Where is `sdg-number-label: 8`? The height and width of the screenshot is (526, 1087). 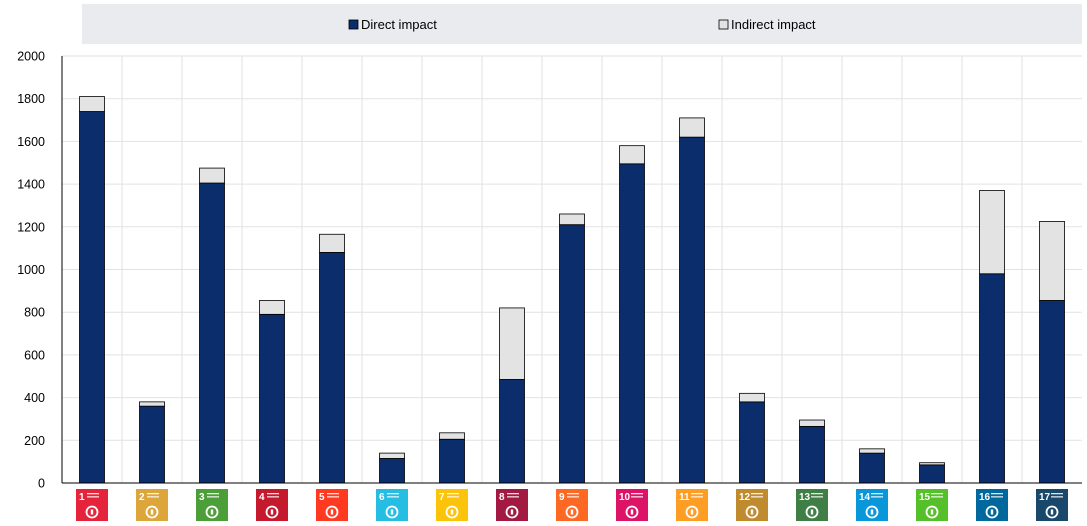 sdg-number-label: 8 is located at coordinates (502, 497).